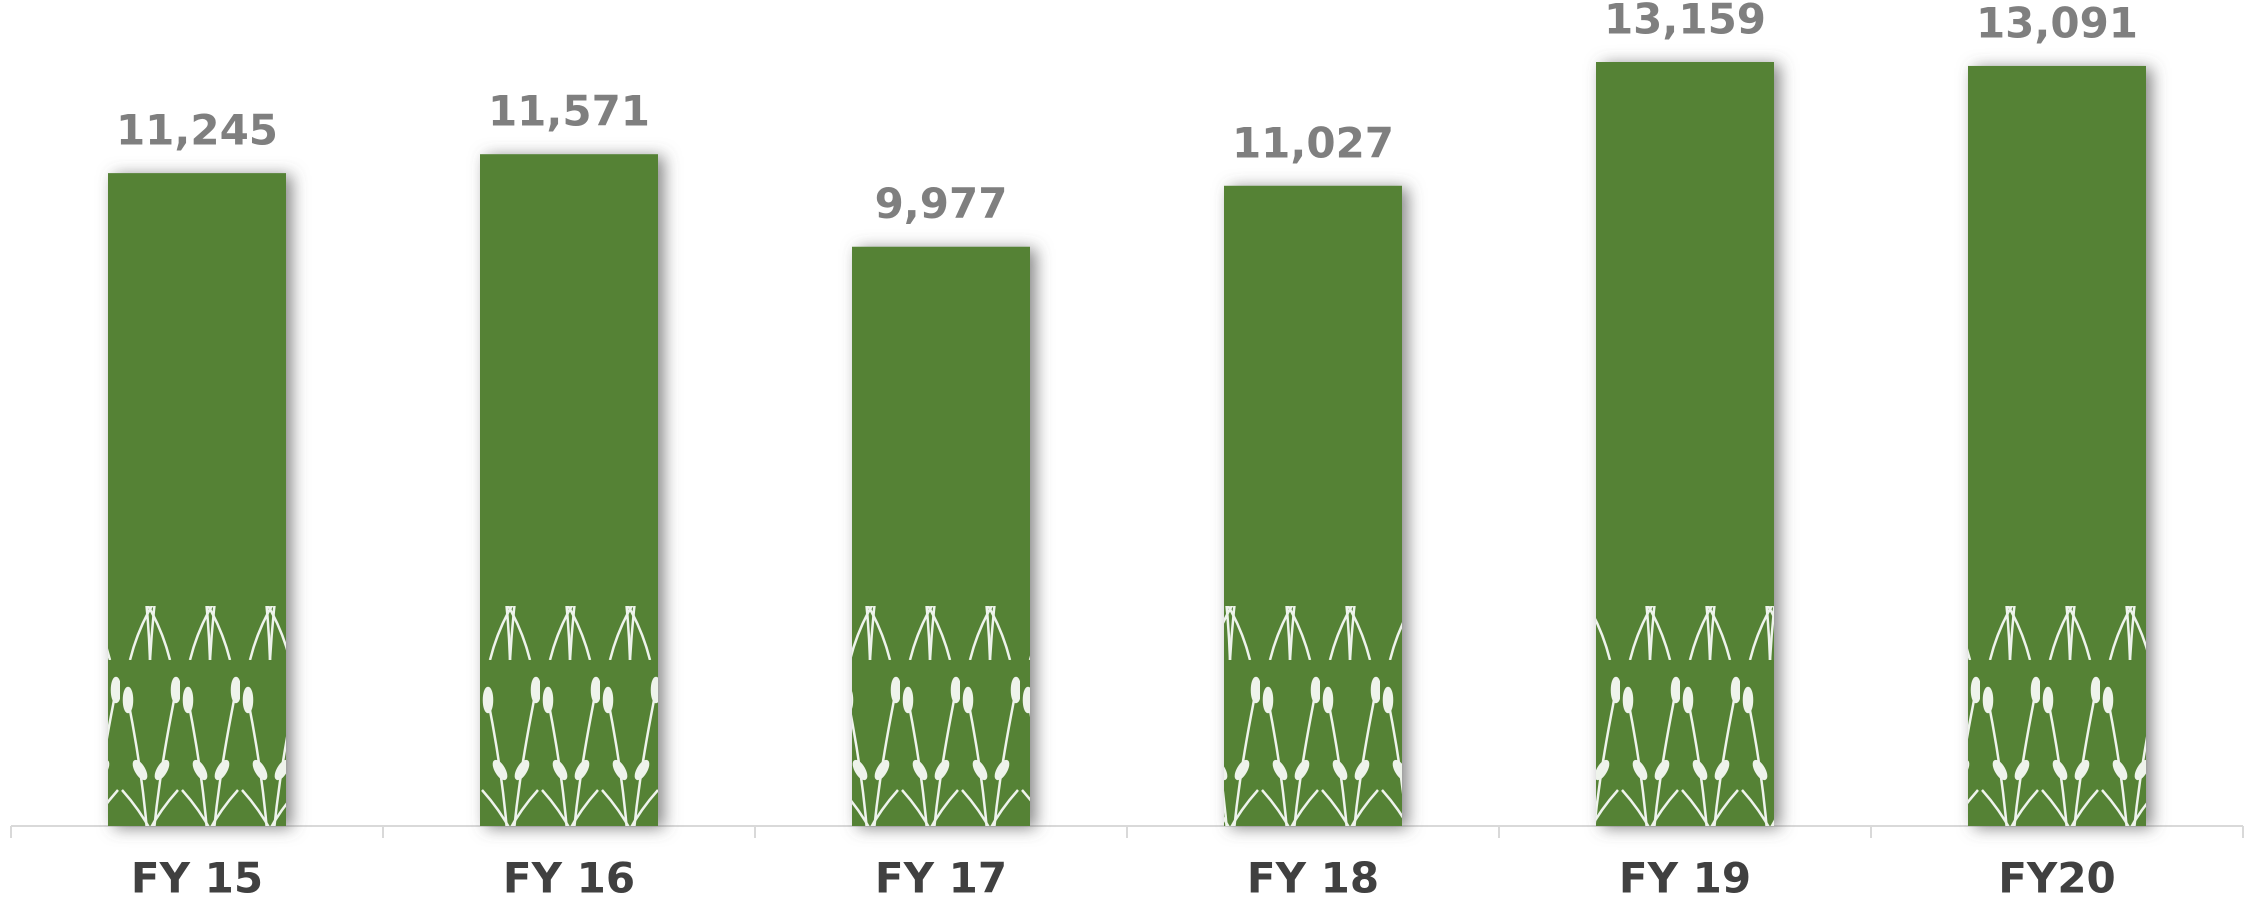  I want to click on x-tick-label: FY 18, so click(1313, 878).